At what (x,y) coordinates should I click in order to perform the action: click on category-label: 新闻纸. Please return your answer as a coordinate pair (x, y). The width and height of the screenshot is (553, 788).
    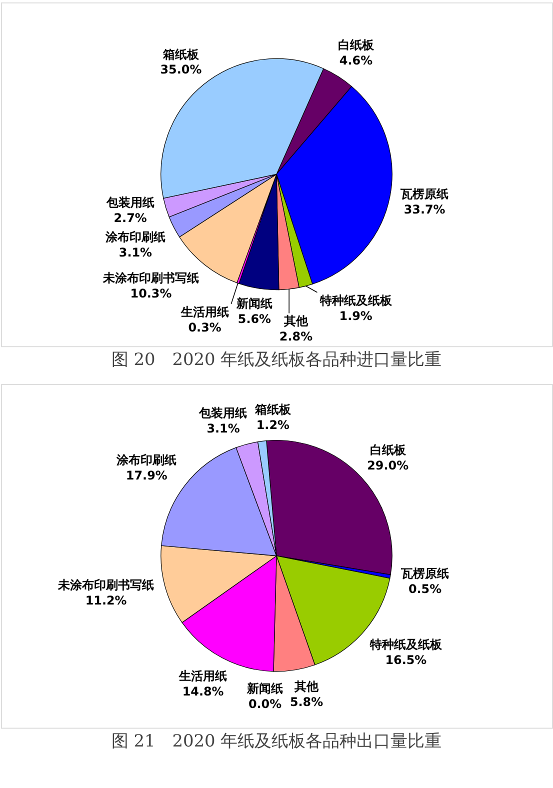
    Looking at the image, I should click on (264, 688).